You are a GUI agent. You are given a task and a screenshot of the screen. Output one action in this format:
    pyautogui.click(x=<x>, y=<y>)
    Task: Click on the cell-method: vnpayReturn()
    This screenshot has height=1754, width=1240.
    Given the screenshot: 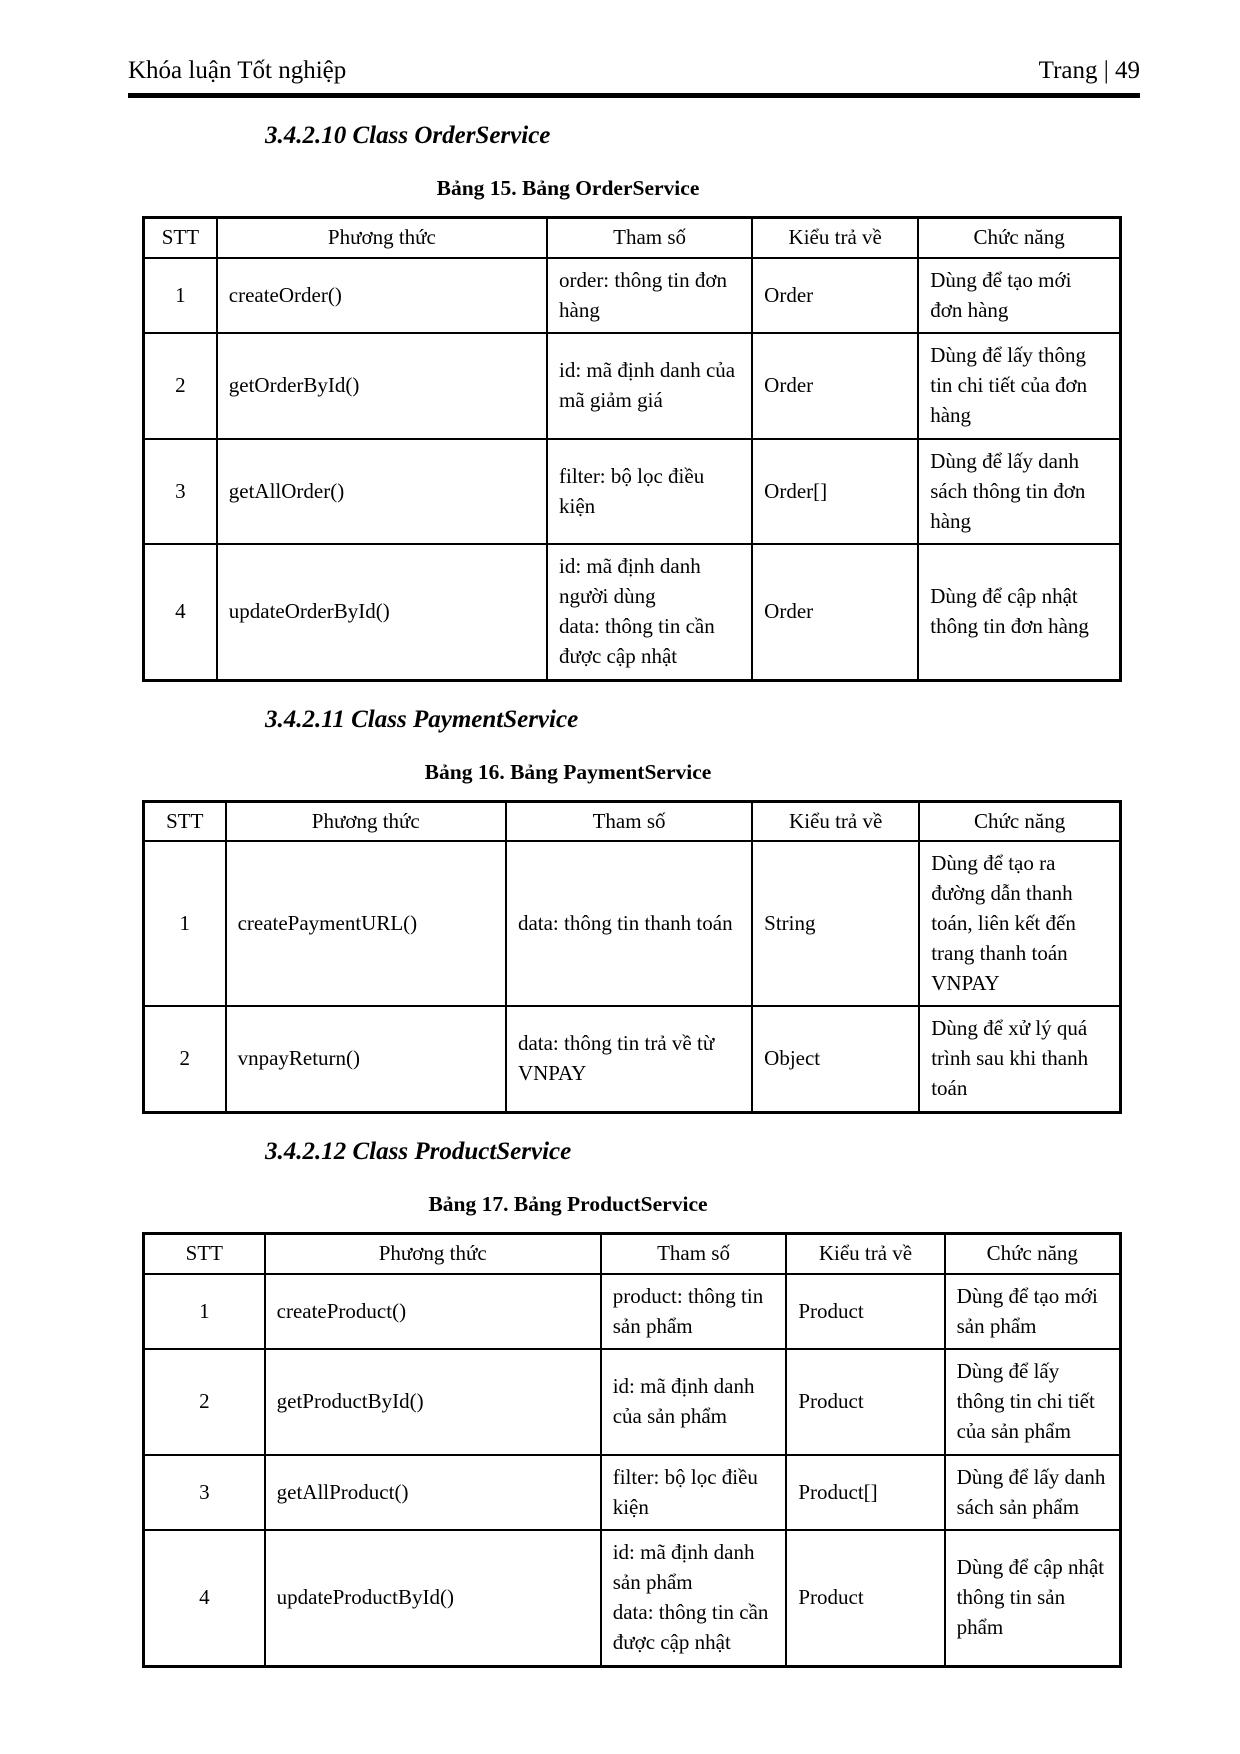 What is the action you would take?
    pyautogui.click(x=365, y=1059)
    